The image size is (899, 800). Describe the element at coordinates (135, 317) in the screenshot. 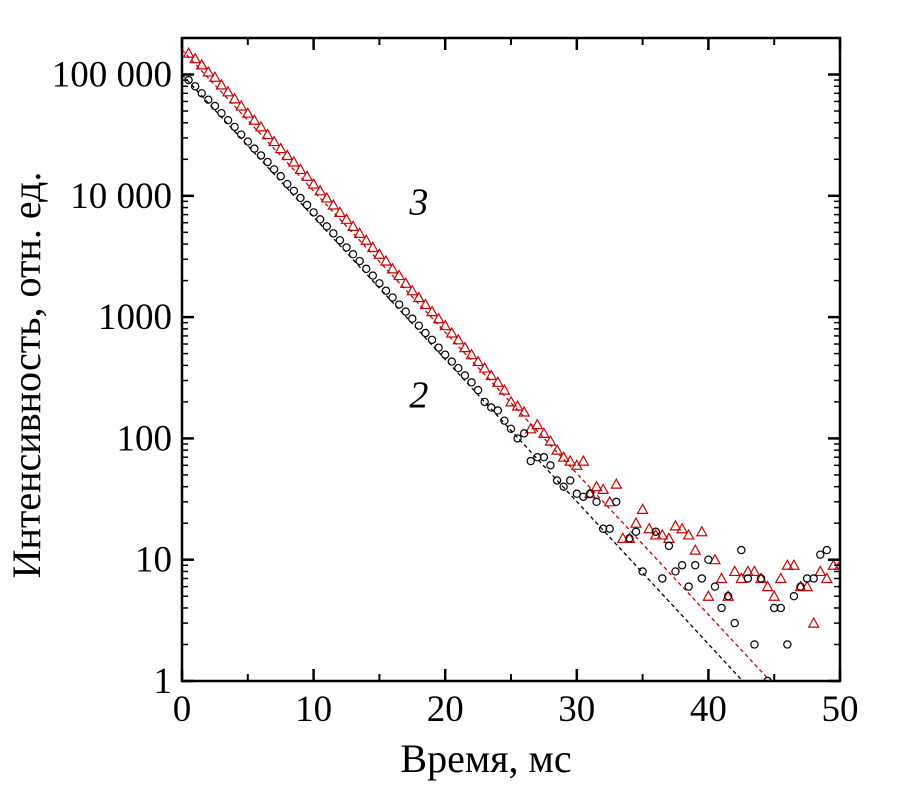

I see `y-tick-label: 1000` at that location.